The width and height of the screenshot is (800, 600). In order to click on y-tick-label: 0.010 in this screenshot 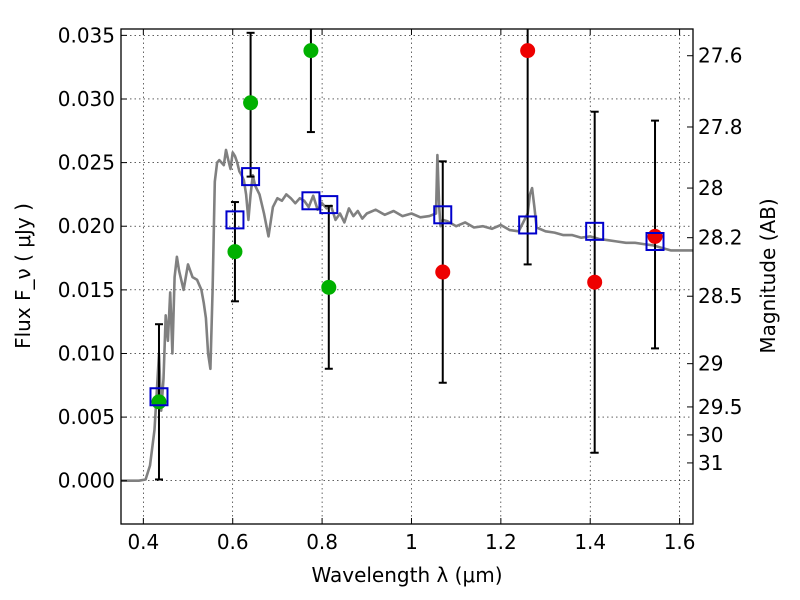, I will do `click(86, 353)`.